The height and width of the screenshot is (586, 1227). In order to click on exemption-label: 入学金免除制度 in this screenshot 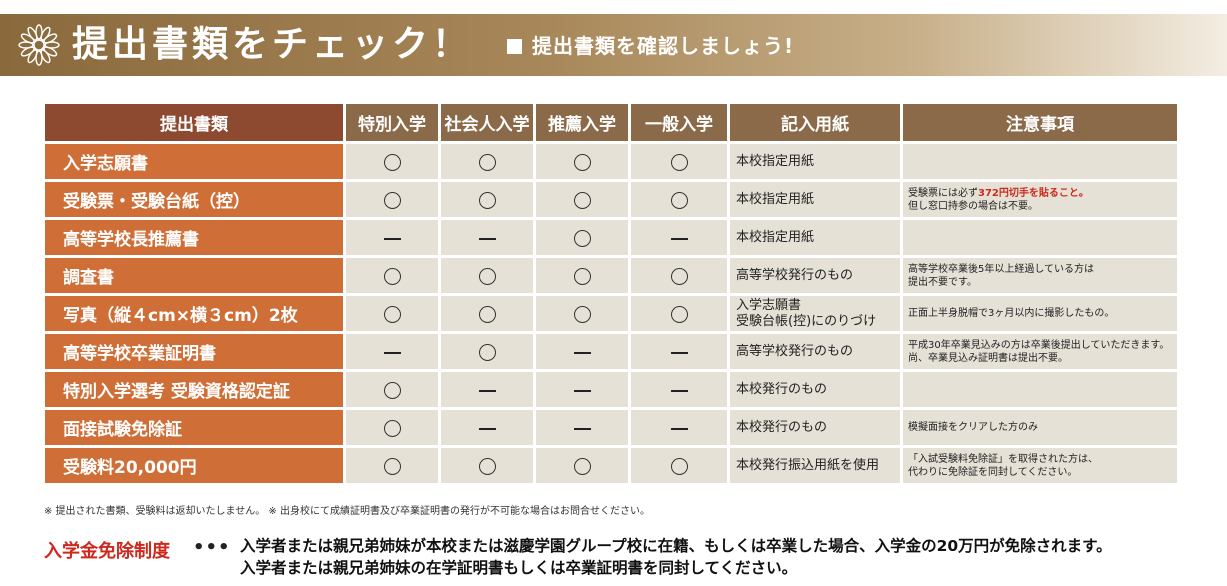, I will do `click(107, 551)`.